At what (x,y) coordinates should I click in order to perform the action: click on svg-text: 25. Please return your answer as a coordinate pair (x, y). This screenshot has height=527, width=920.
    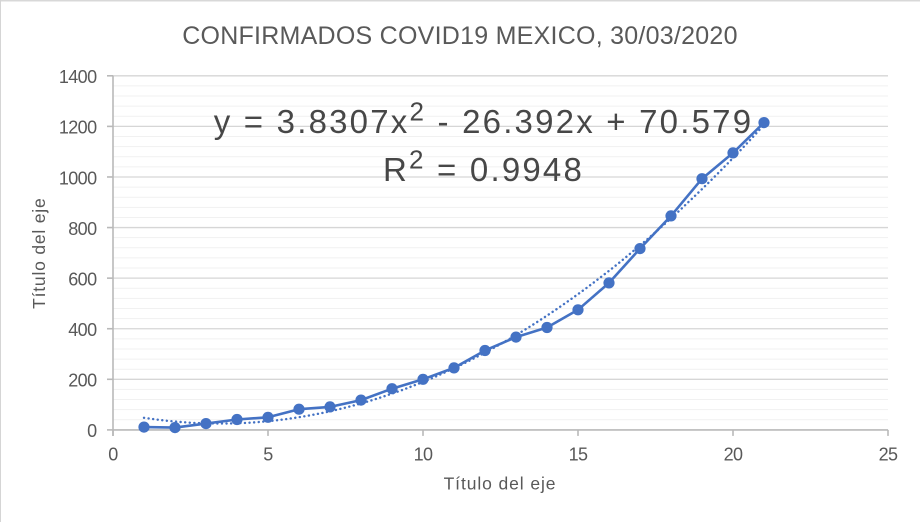
    Looking at the image, I should click on (888, 454).